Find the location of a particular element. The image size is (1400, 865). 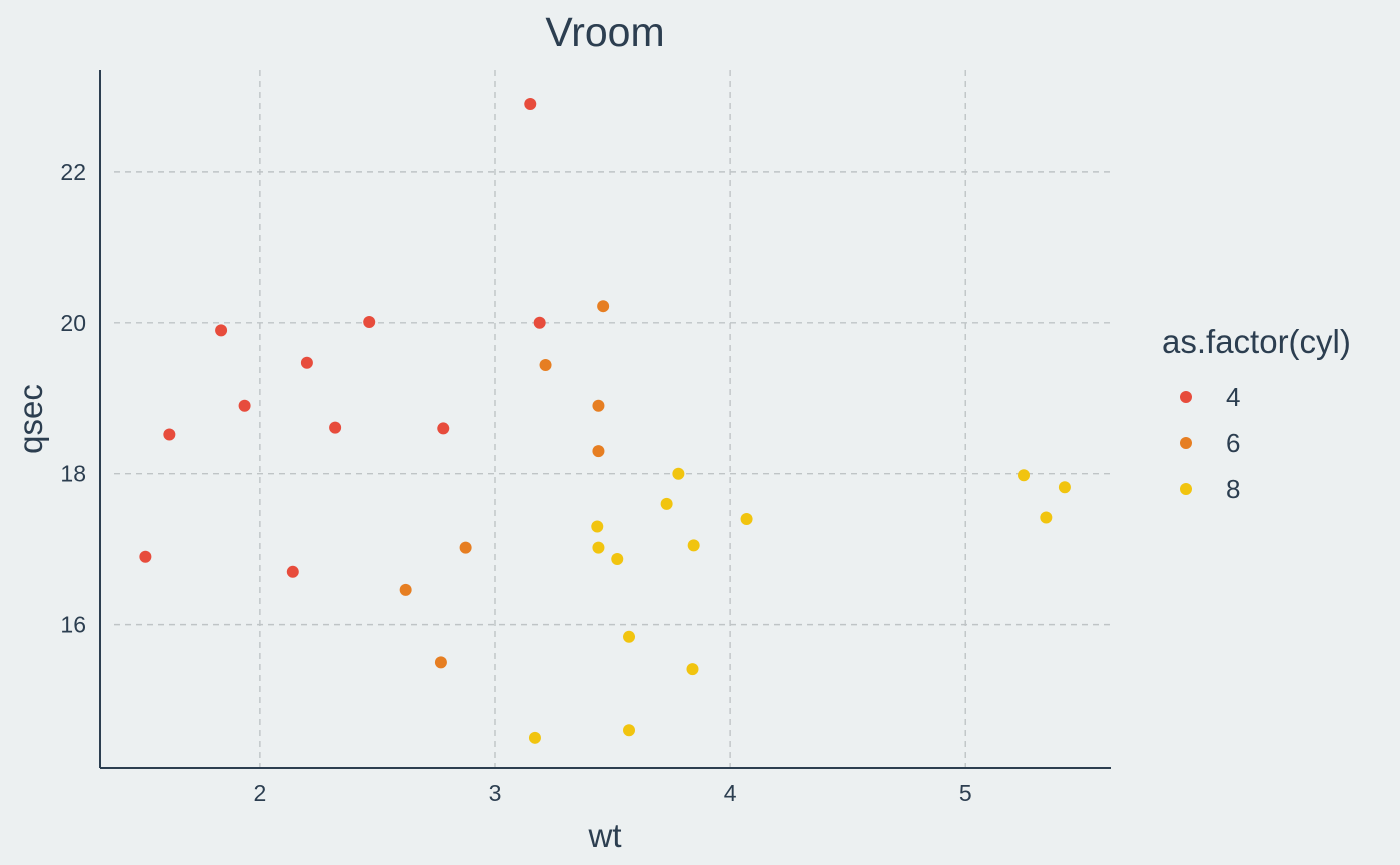

legend-label-cyl-4: 4 is located at coordinates (1233, 397).